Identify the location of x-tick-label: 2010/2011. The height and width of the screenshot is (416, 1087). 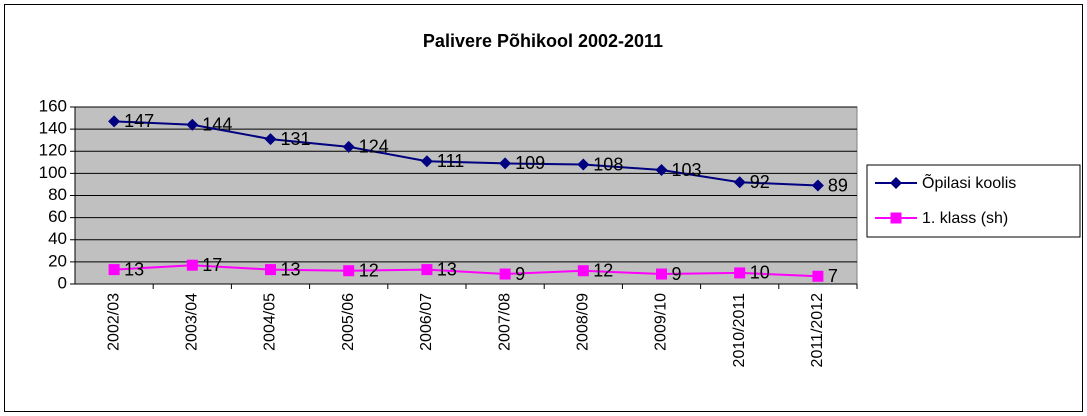
(739, 330).